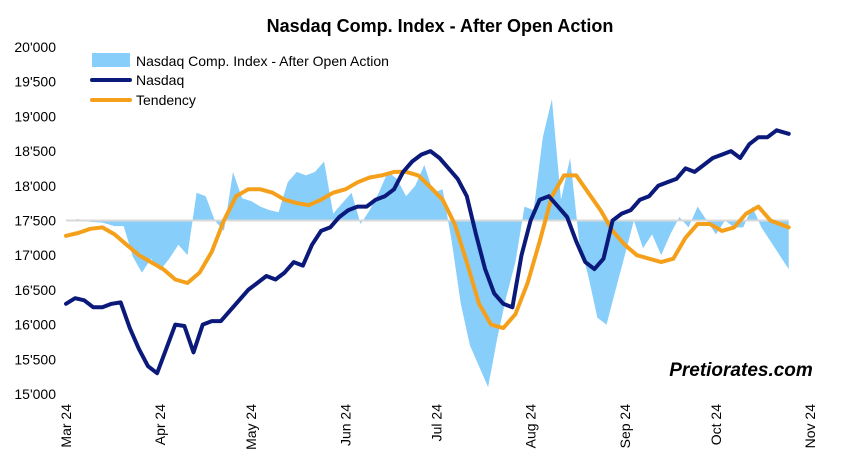 The width and height of the screenshot is (853, 464). I want to click on y-tick-label: 19'000, so click(35, 116).